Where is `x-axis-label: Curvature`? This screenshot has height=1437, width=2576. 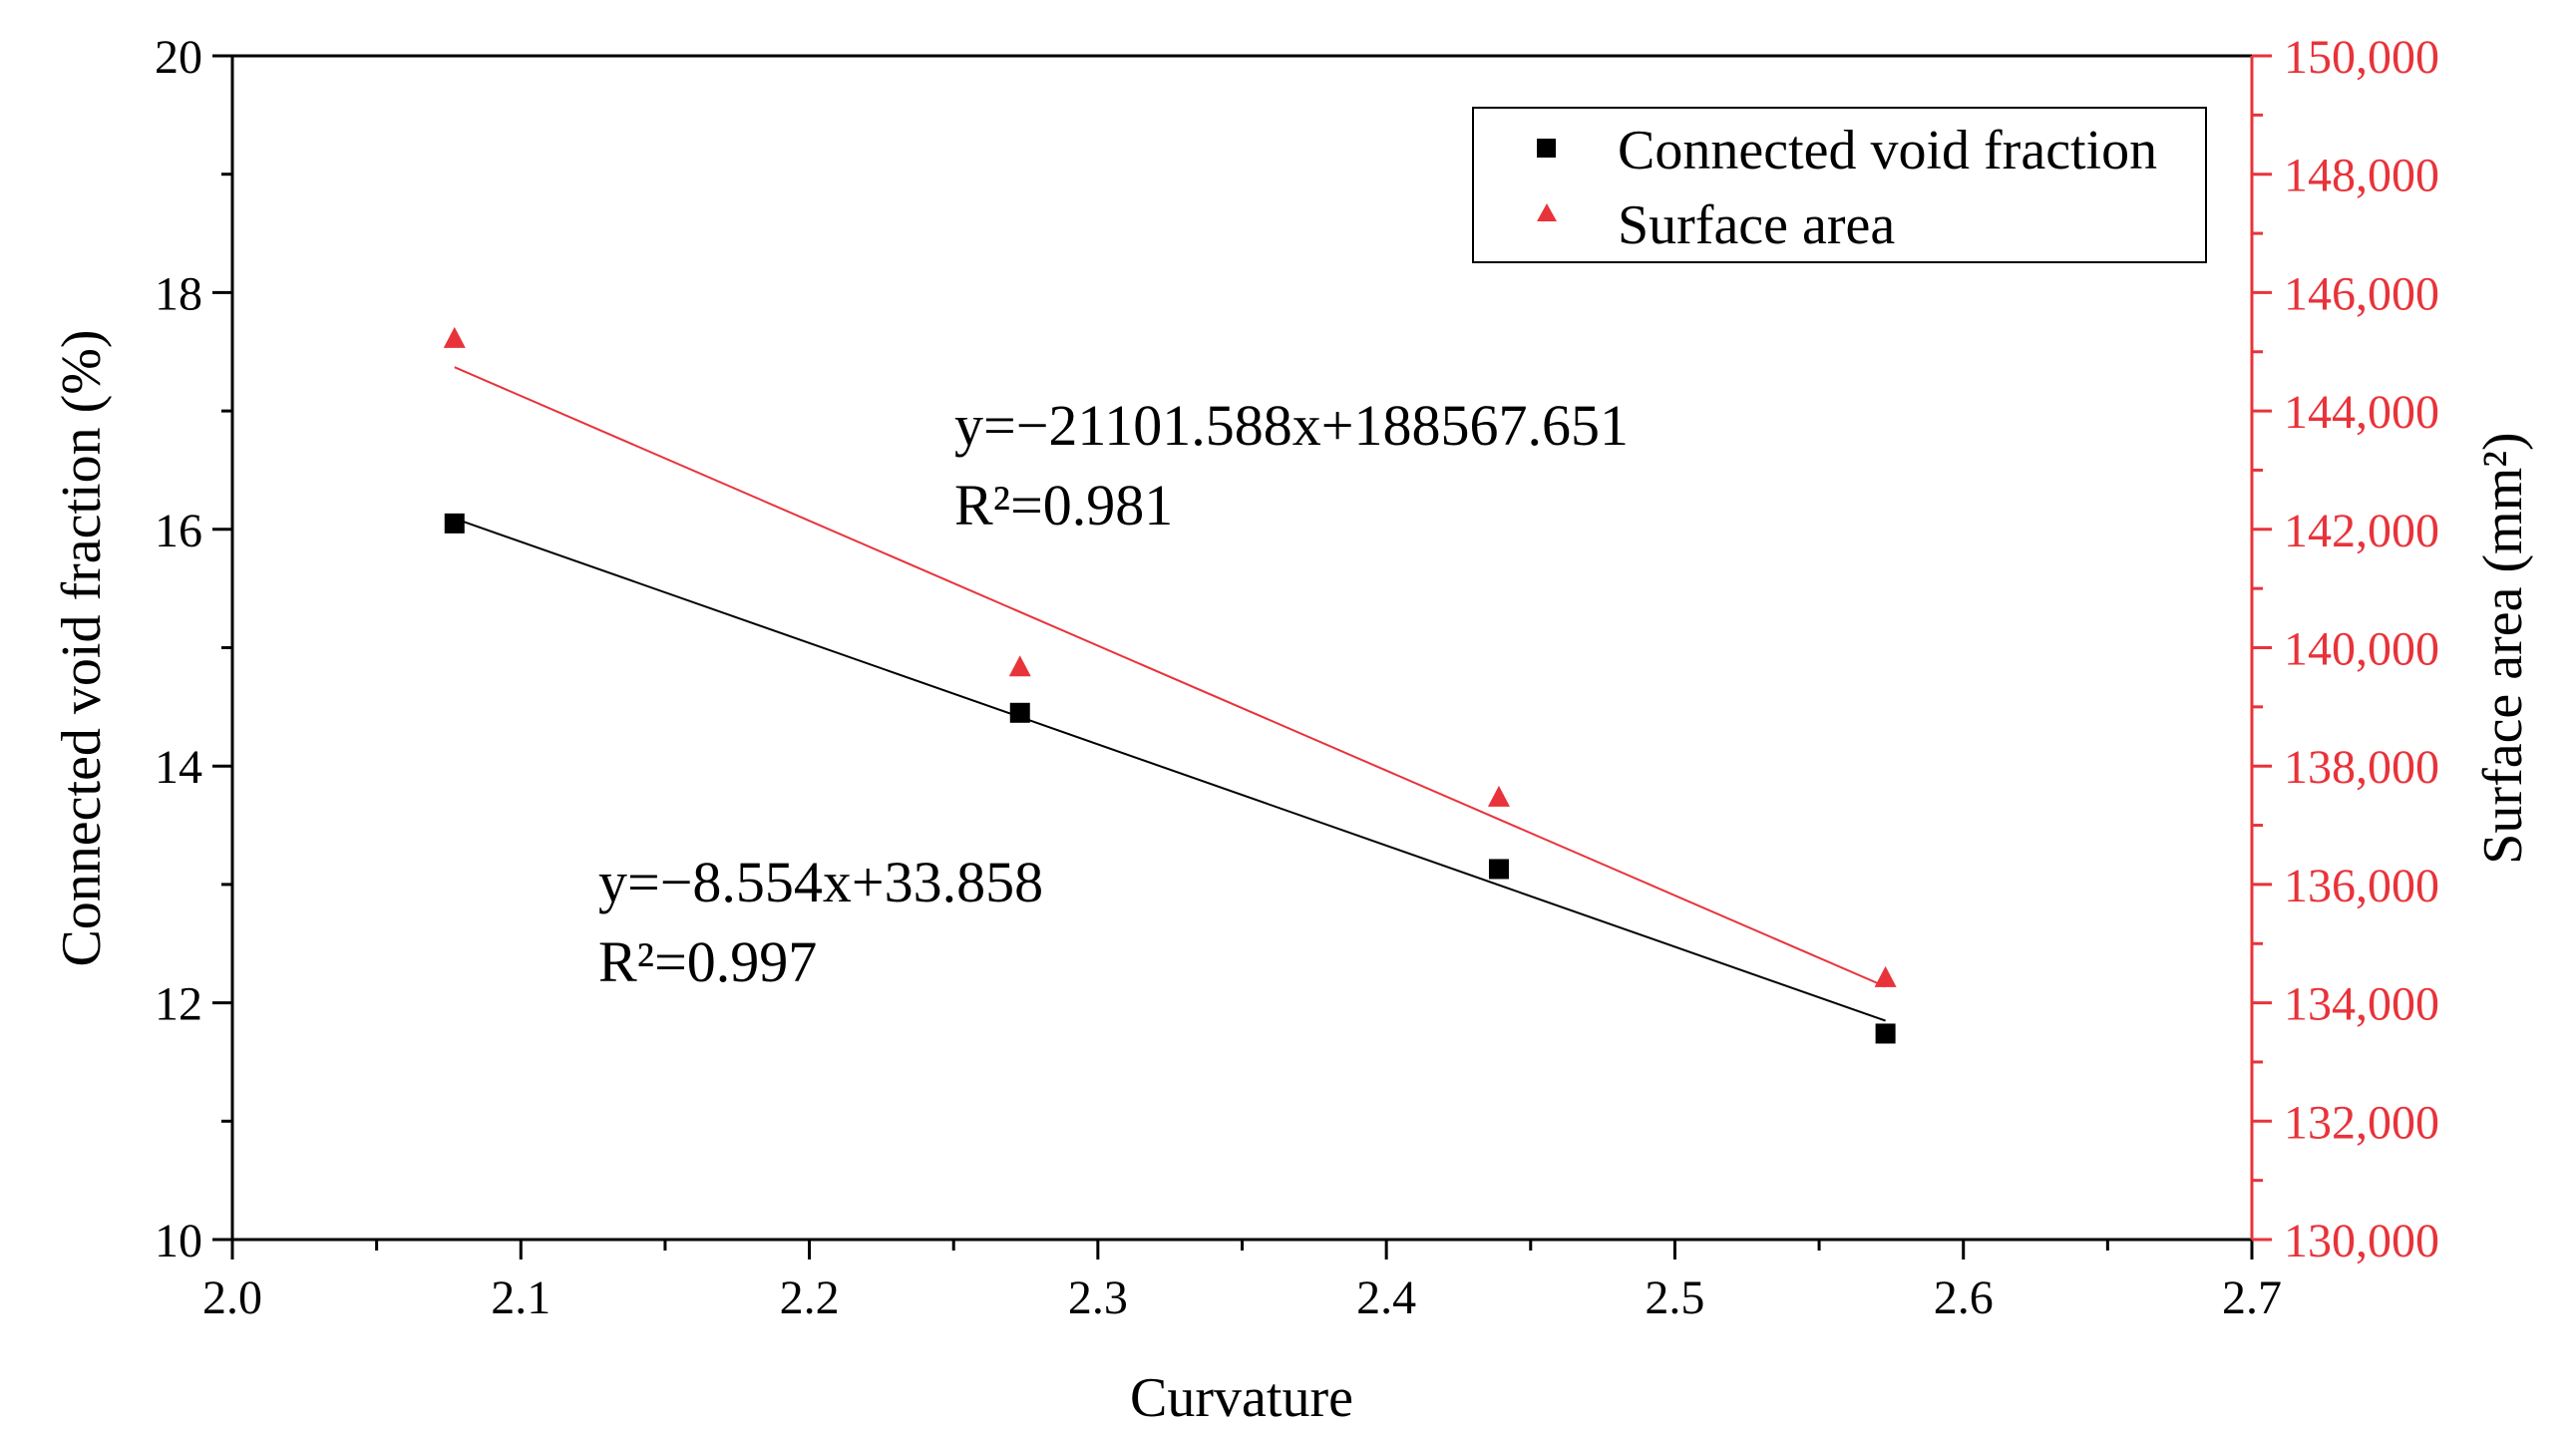 x-axis-label: Curvature is located at coordinates (1242, 1398).